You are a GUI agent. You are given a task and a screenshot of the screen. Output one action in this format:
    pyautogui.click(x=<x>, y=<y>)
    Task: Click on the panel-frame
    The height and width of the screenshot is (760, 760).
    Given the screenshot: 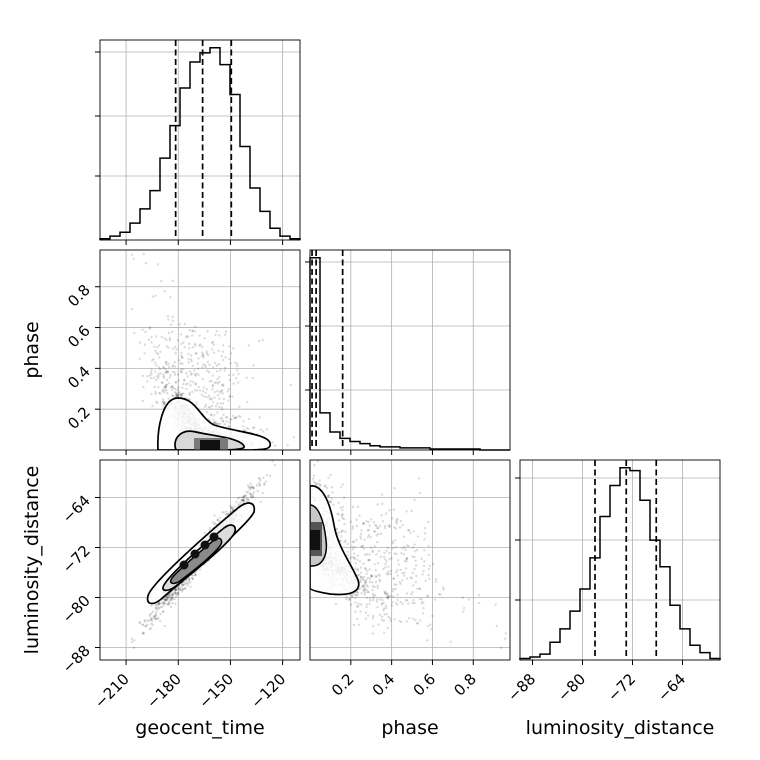 What is the action you would take?
    pyautogui.click(x=200, y=140)
    